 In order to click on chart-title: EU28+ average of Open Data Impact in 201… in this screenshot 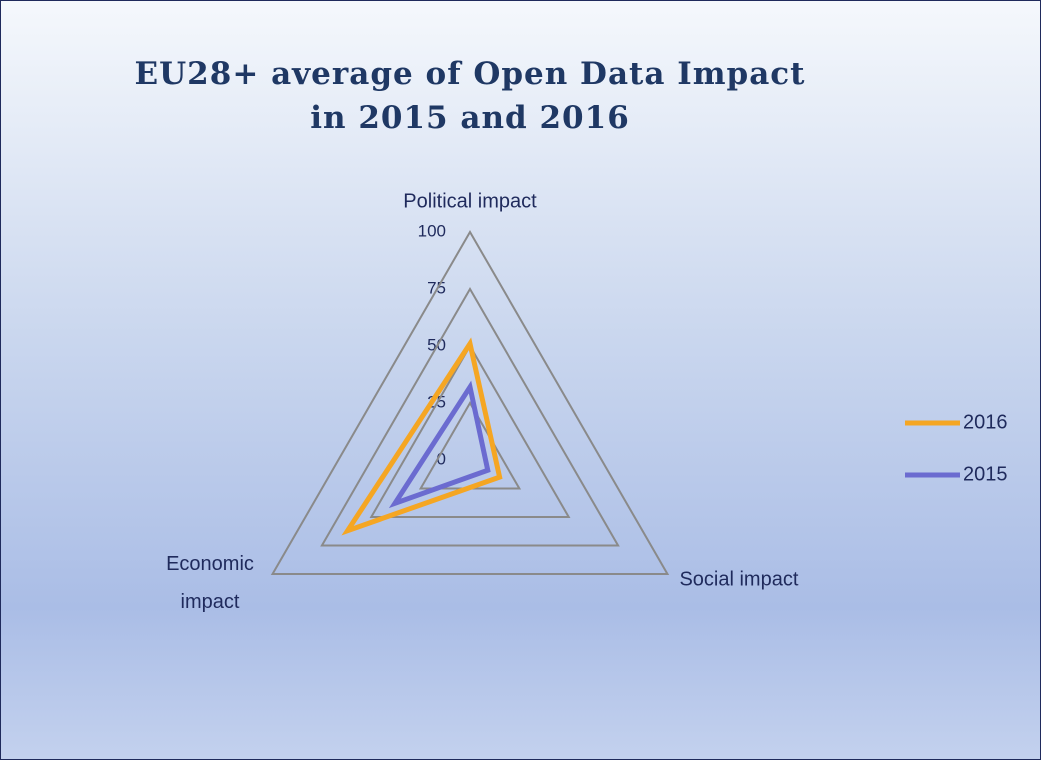, I will do `click(470, 96)`.